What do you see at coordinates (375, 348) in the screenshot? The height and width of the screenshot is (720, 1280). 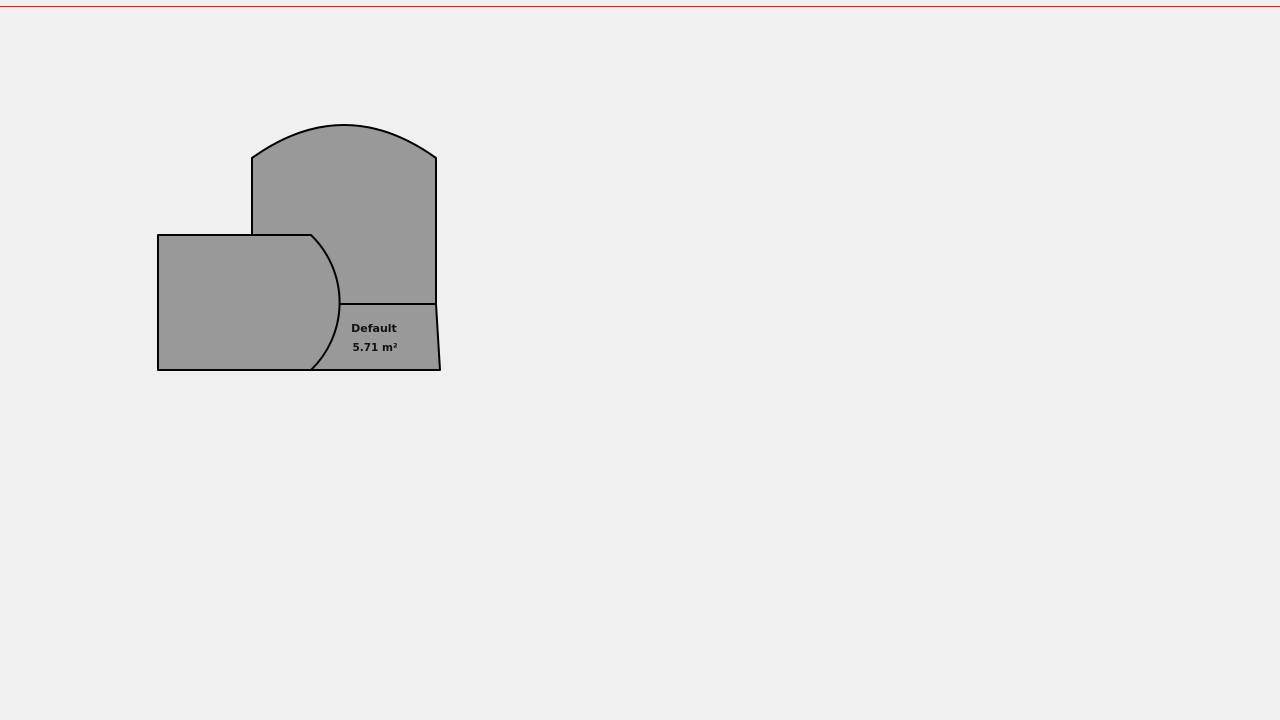 I see `room-area-label: 5.71 m²` at bounding box center [375, 348].